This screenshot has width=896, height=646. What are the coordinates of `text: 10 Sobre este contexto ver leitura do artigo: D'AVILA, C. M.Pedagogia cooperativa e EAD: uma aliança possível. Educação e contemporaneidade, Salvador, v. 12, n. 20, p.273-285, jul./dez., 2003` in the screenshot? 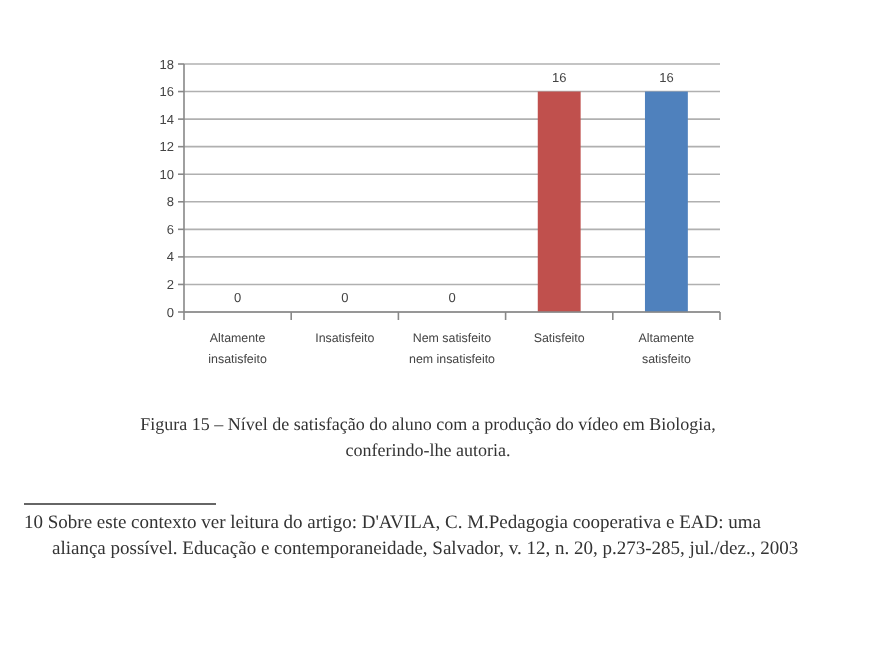 It's located at (411, 537).